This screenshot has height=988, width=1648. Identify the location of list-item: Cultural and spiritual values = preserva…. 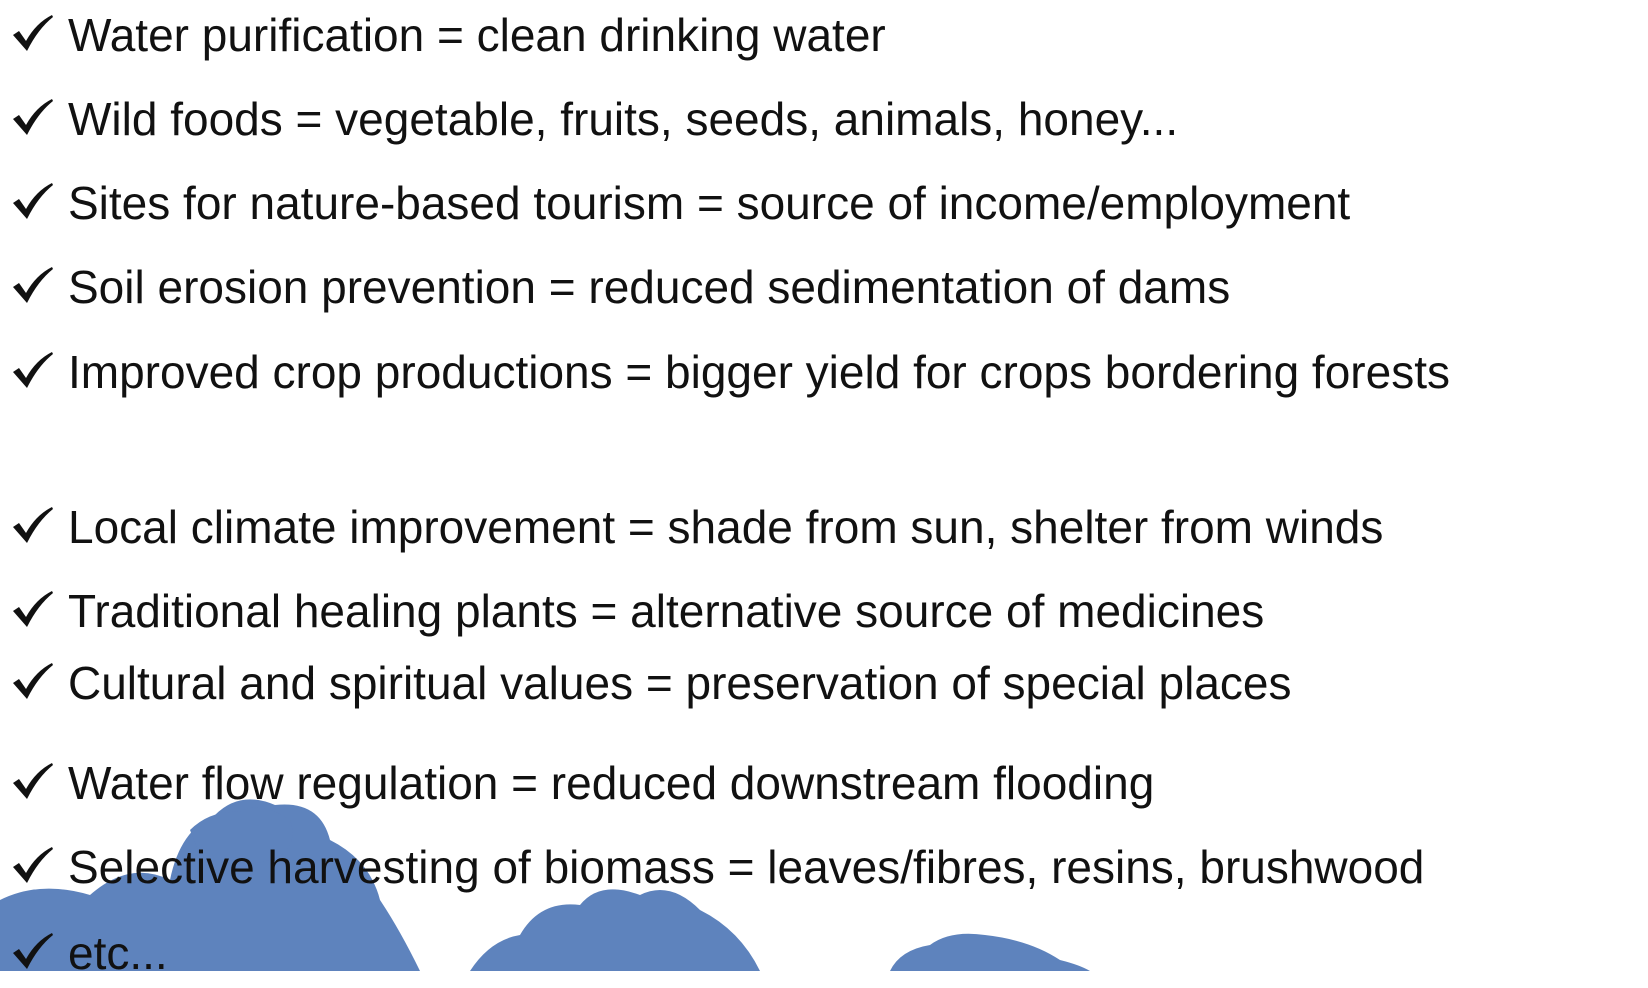
(825, 683).